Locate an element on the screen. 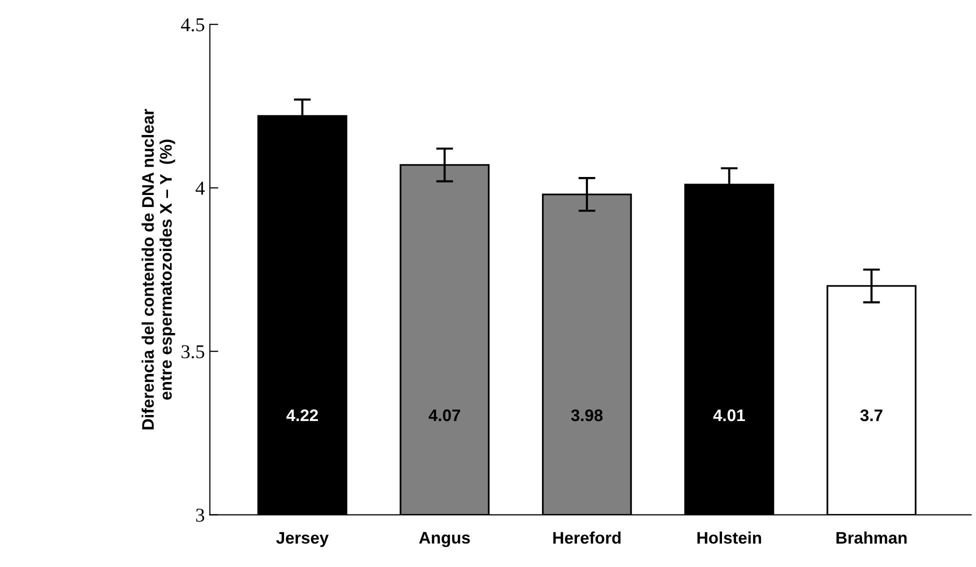 The width and height of the screenshot is (976, 567). y-tick-label: 4 is located at coordinates (200, 188).